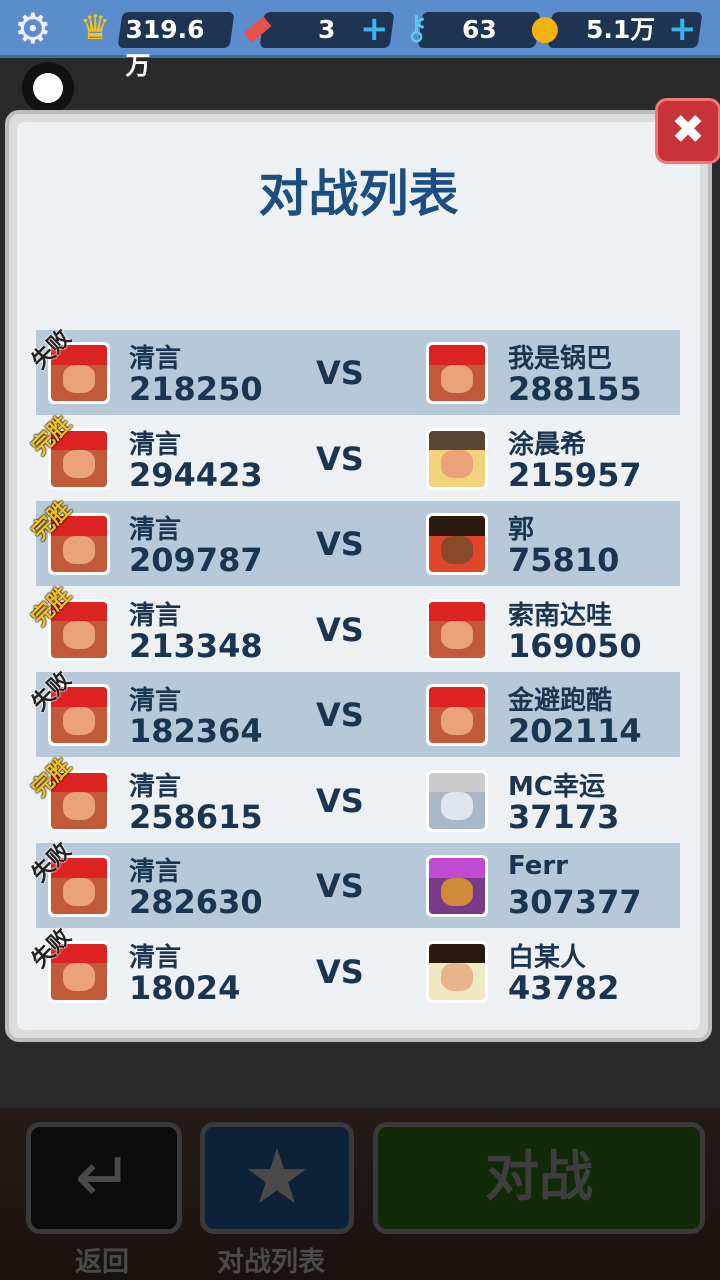 The height and width of the screenshot is (1280, 720). What do you see at coordinates (682, 29) in the screenshot?
I see `add-coins-plus-icon: +` at bounding box center [682, 29].